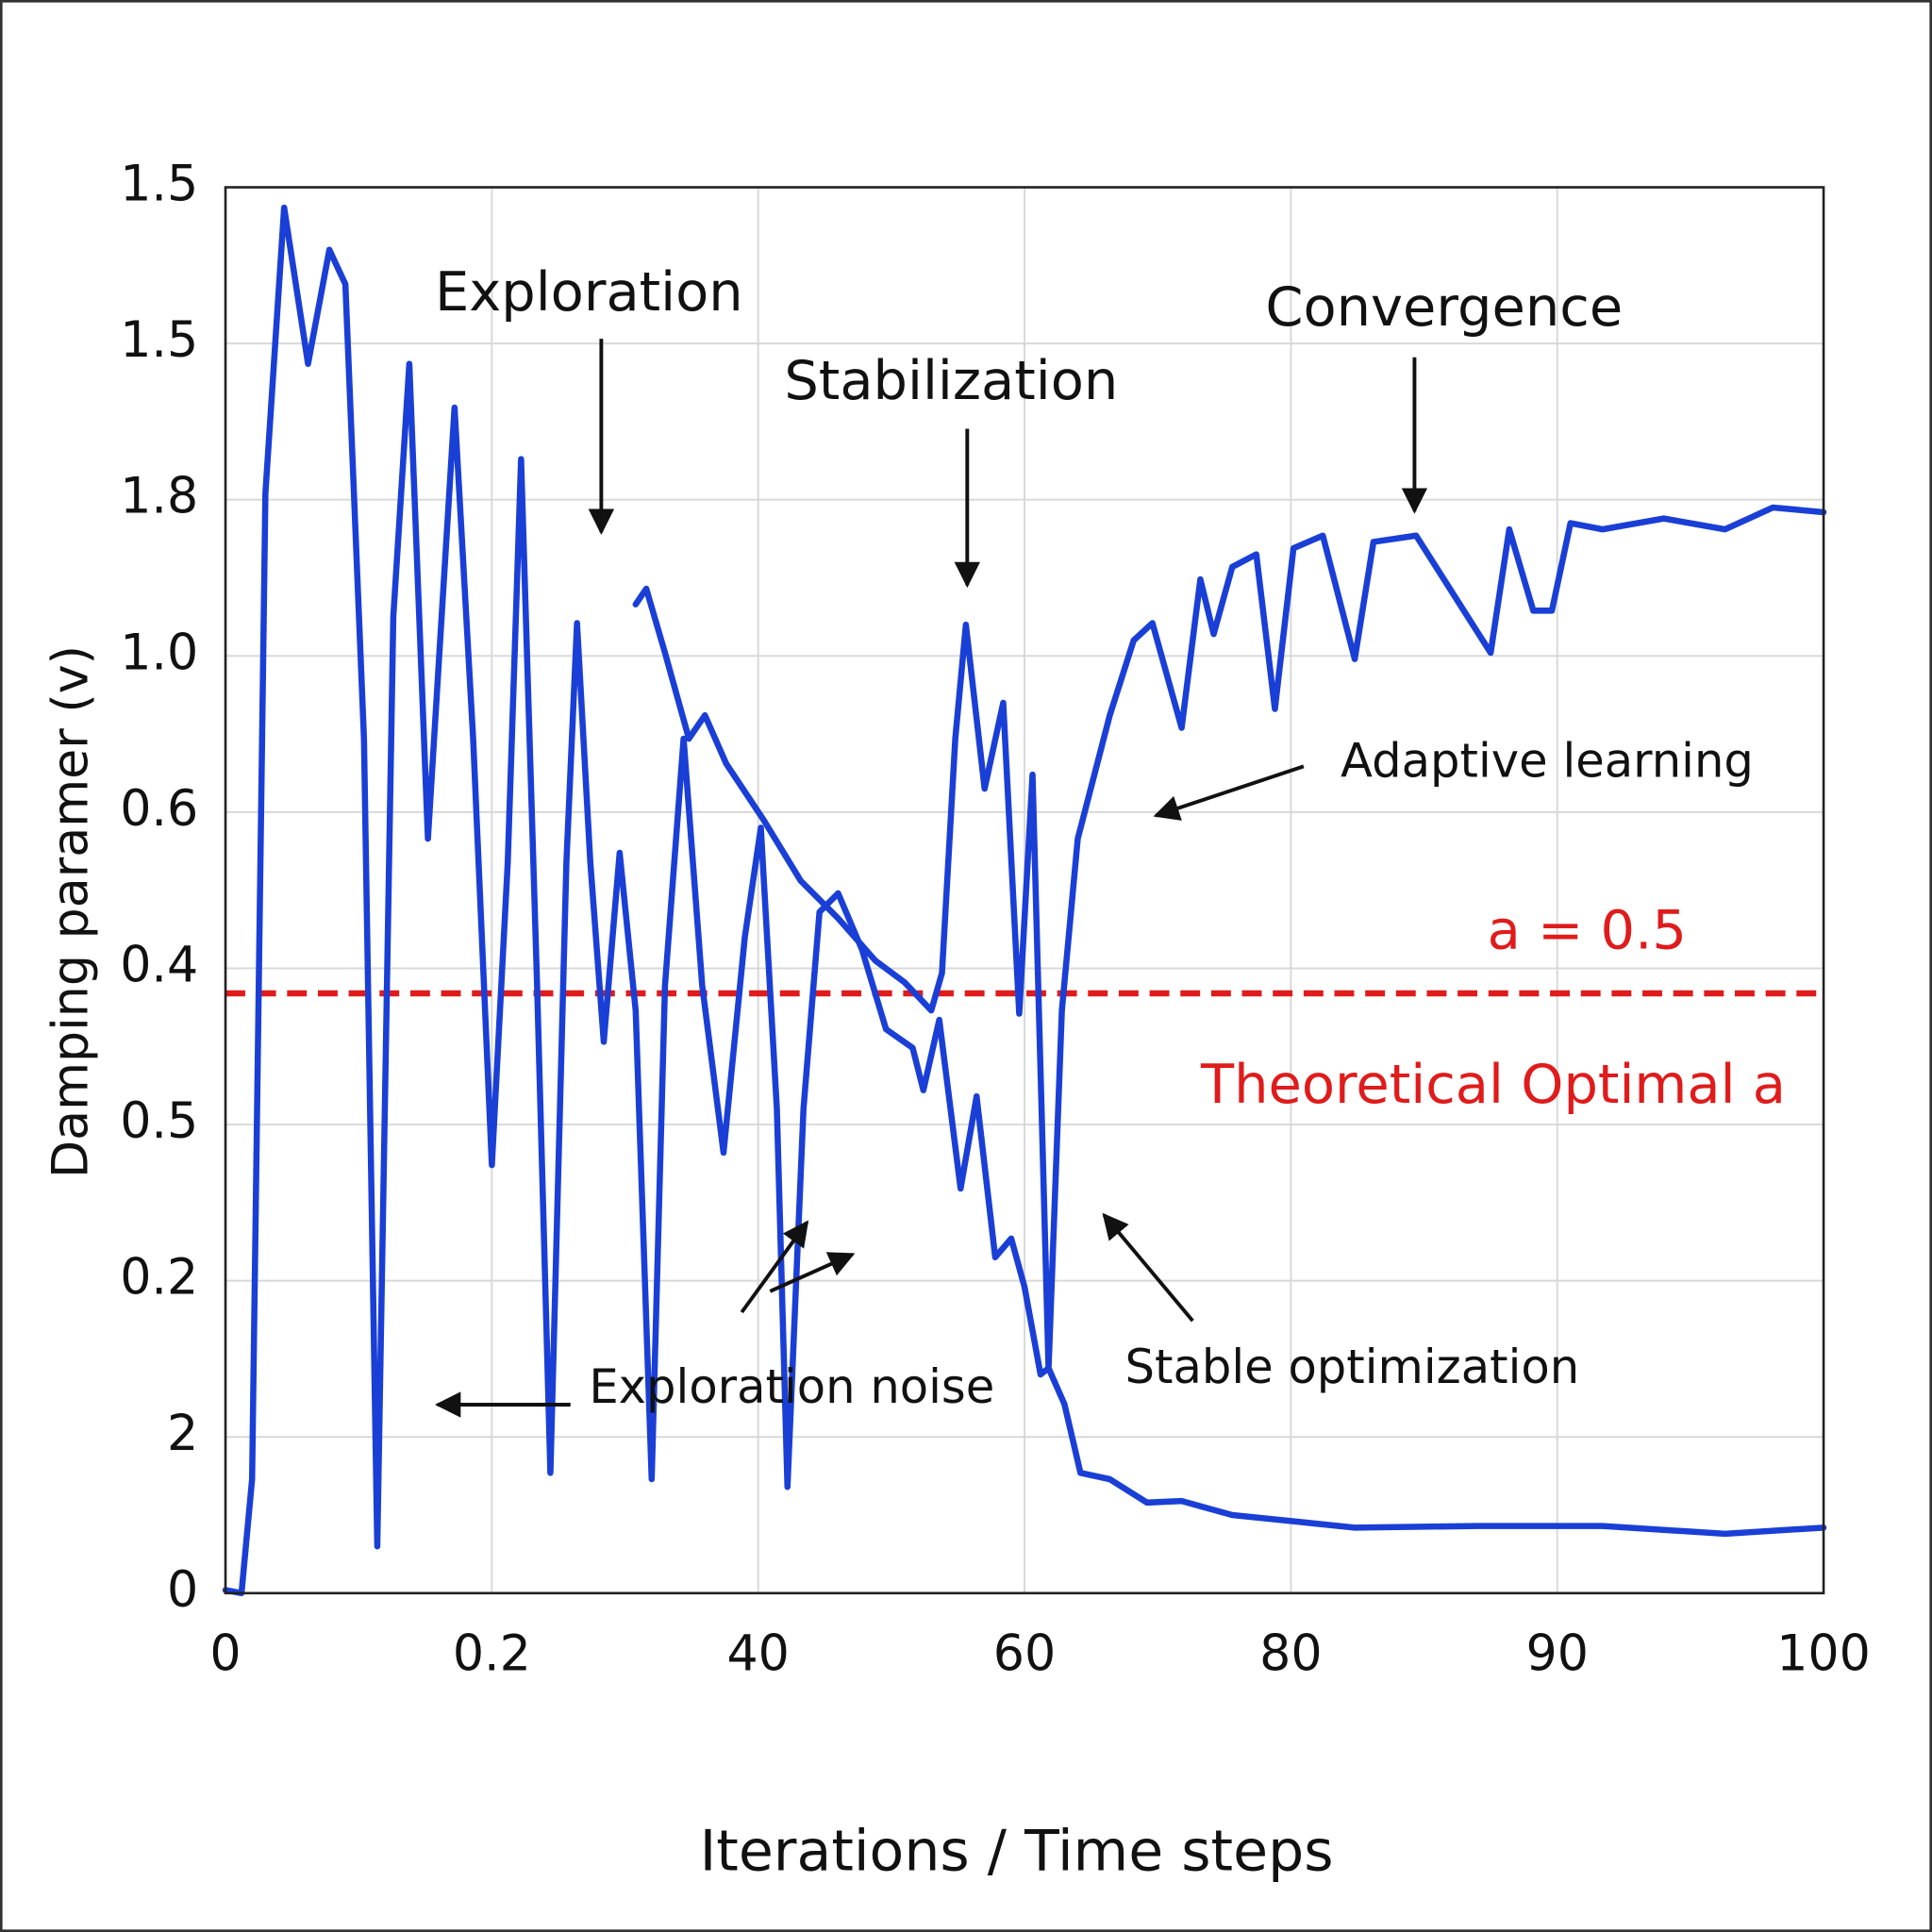 Image resolution: width=1932 pixels, height=1932 pixels. Describe the element at coordinates (1017, 1851) in the screenshot. I see `x-axis-label: Iterations / Time steps` at that location.